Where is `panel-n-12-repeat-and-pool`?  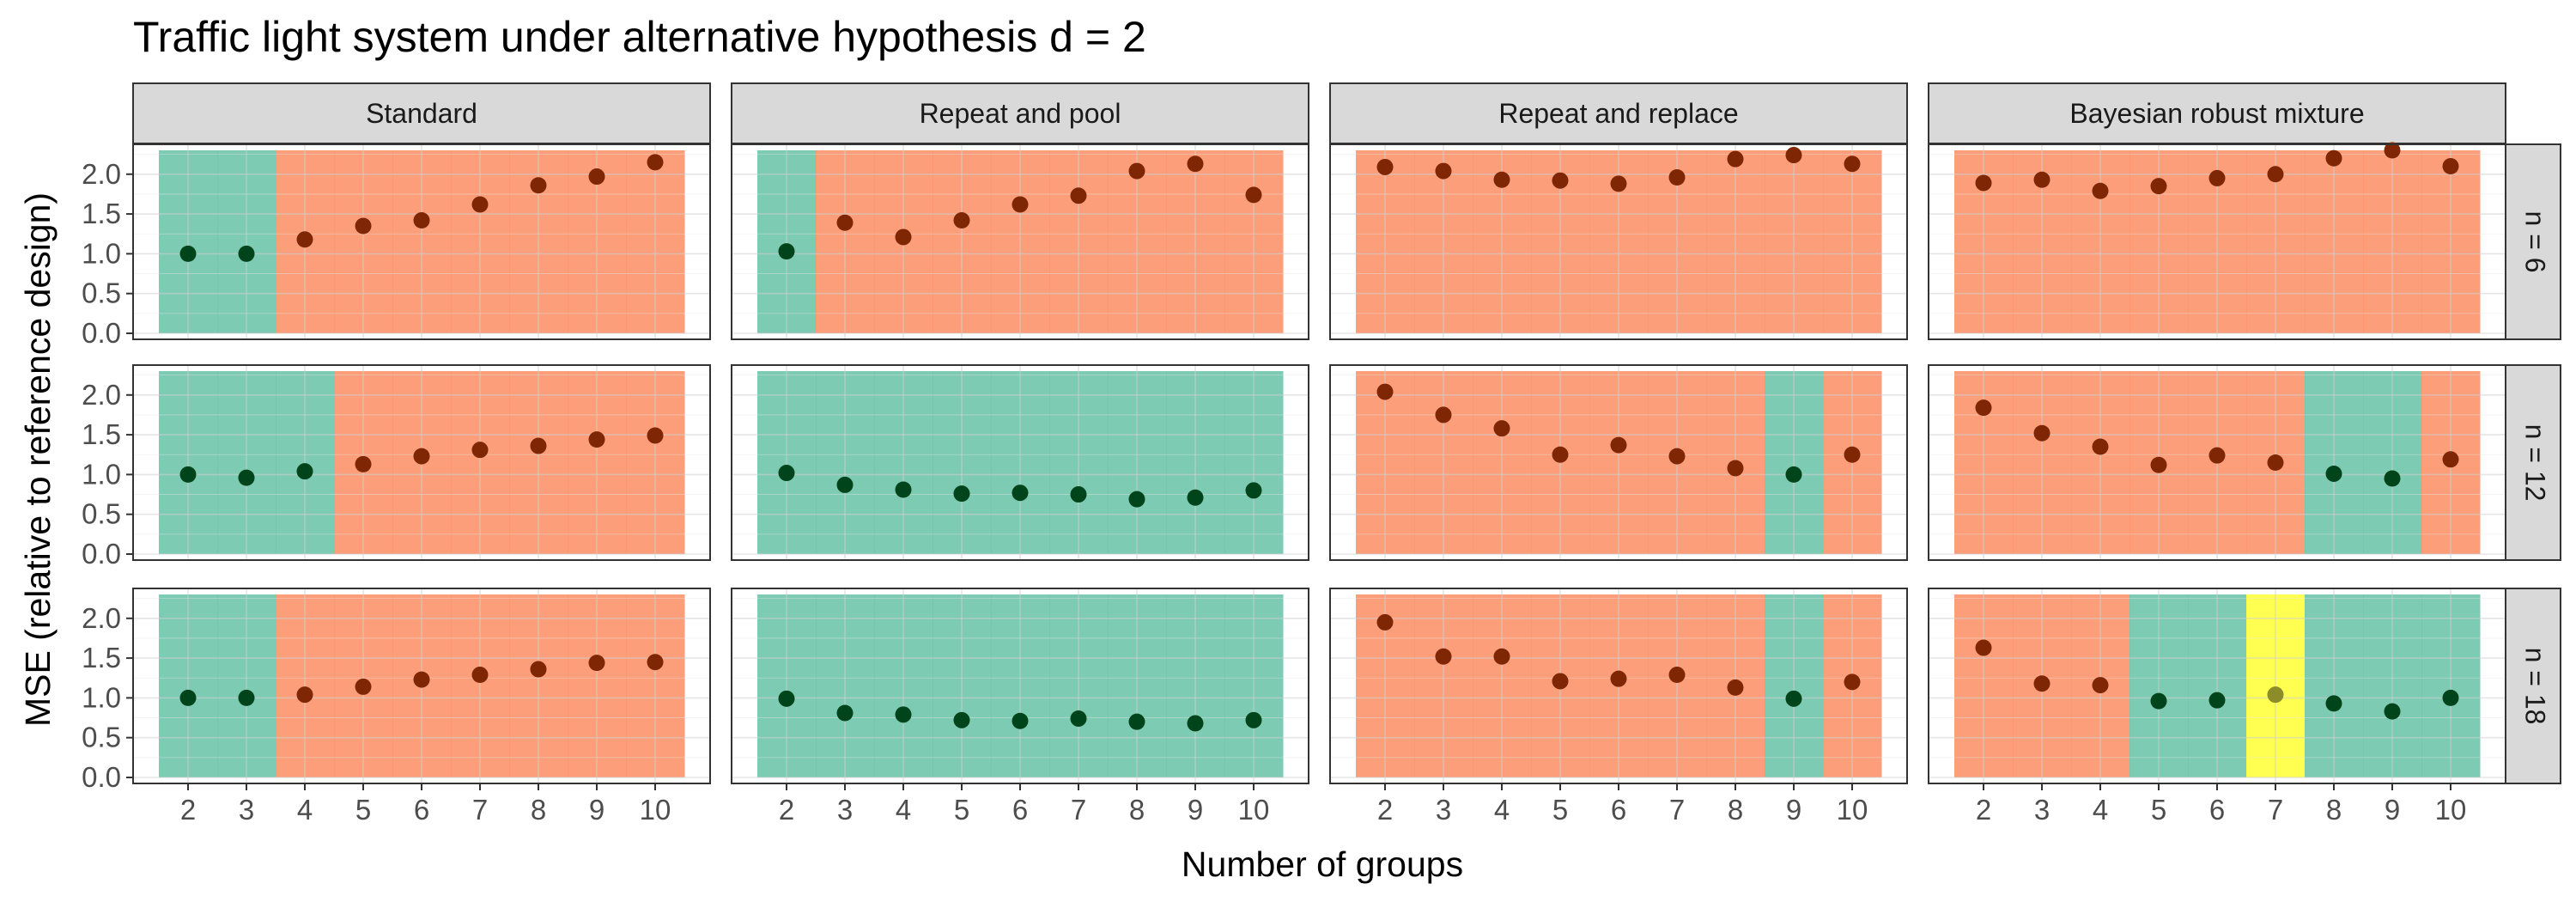
panel-n-12-repeat-and-pool is located at coordinates (1020, 462).